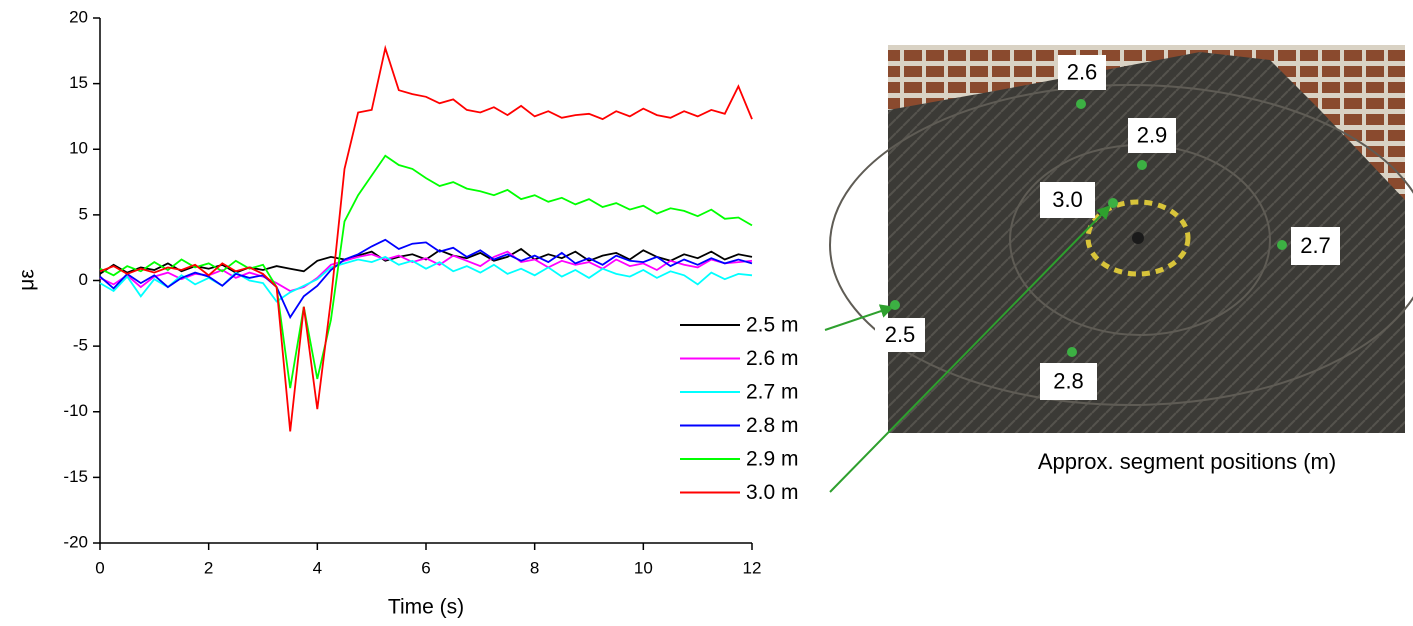 The width and height of the screenshot is (1413, 626). What do you see at coordinates (83, 213) in the screenshot?
I see `y-tick-label: 5` at bounding box center [83, 213].